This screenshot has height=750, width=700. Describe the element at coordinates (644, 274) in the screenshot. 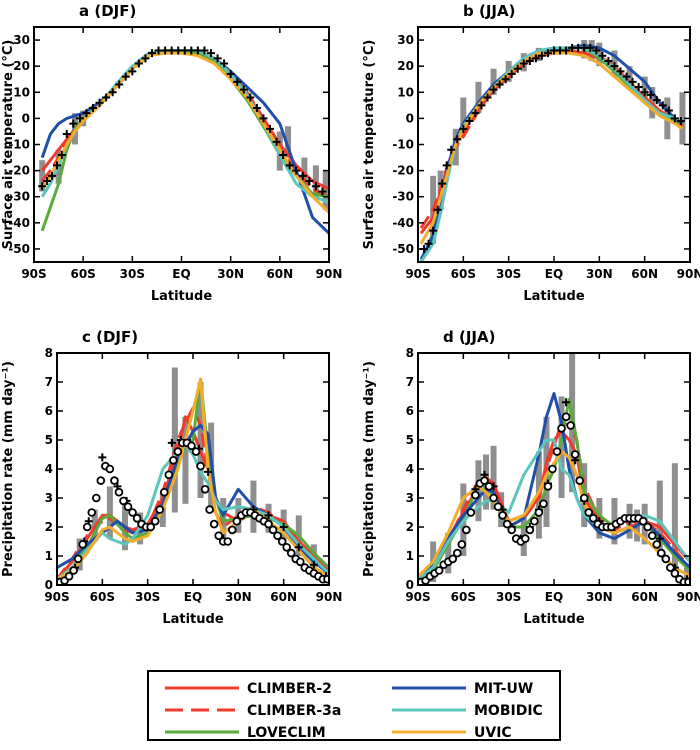

I see `x-tick-label: 60N` at that location.